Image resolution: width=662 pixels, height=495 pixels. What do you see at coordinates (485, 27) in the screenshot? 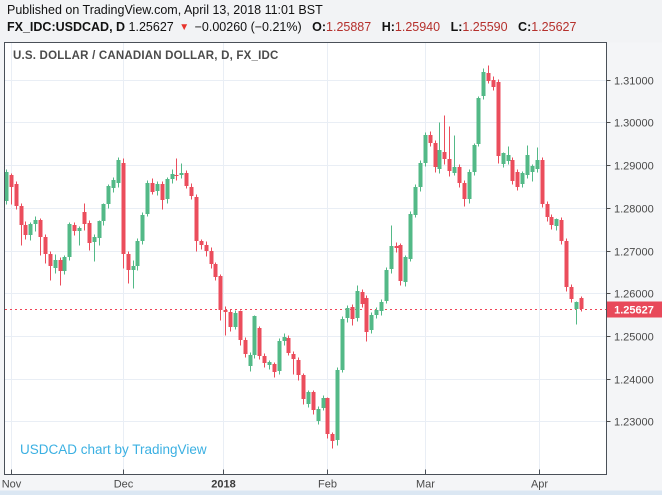
I see `low-value: 1.25590` at bounding box center [485, 27].